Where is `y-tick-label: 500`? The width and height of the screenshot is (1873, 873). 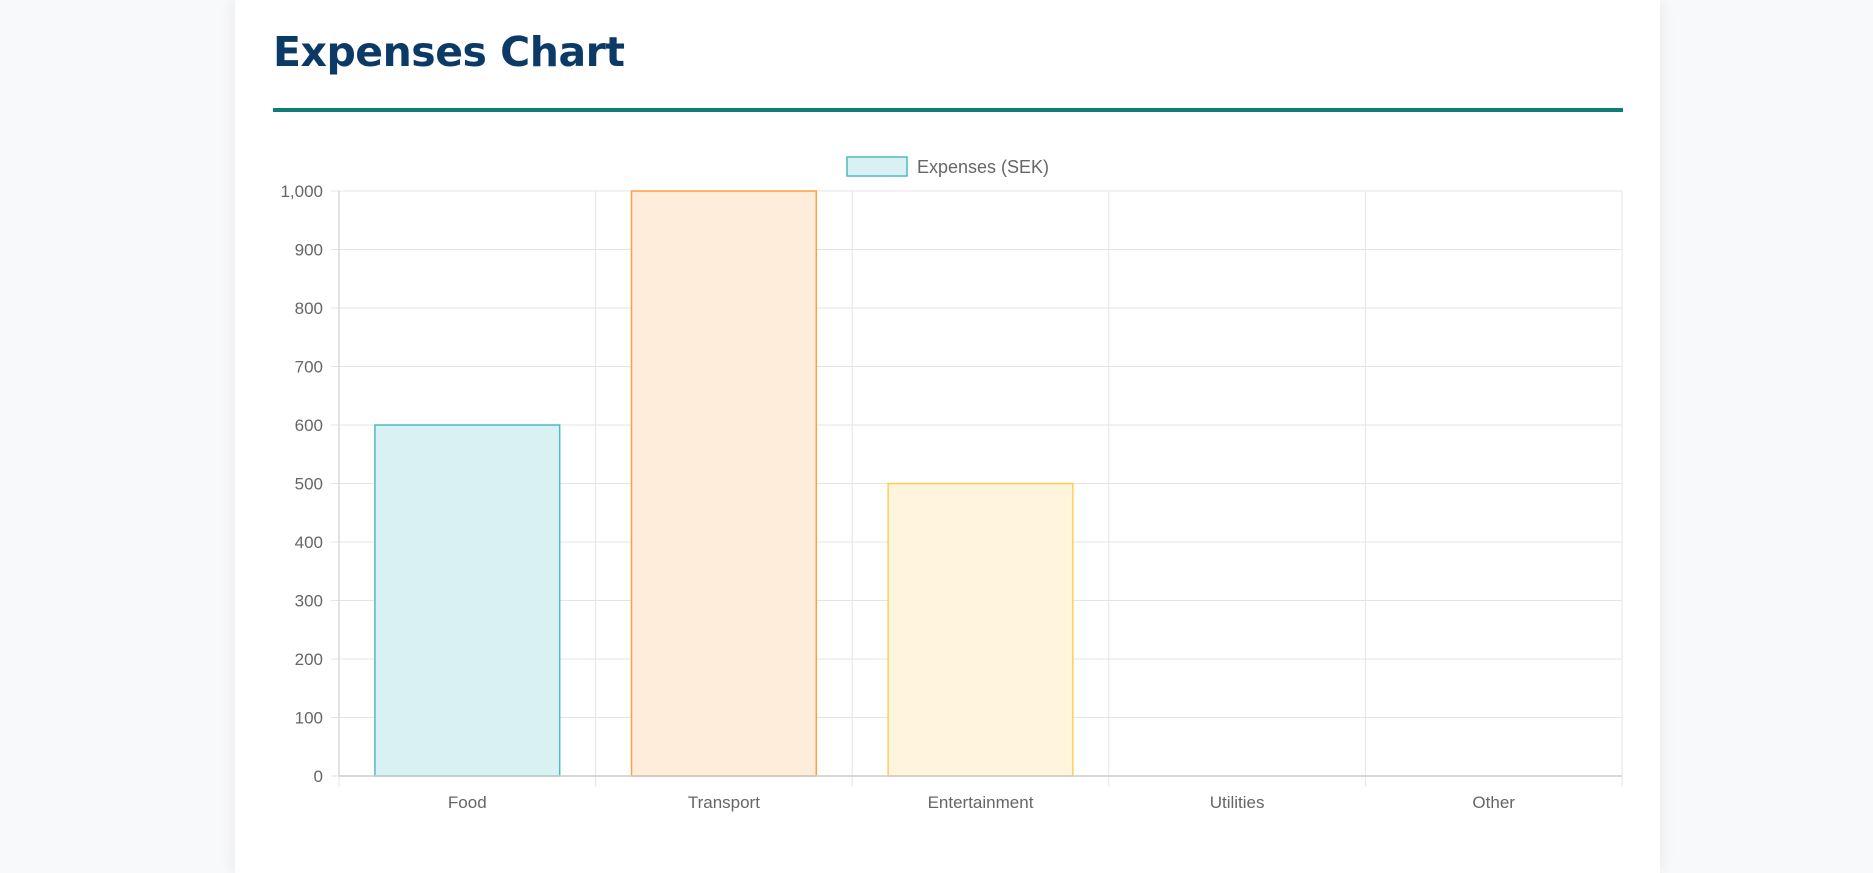
y-tick-label: 500 is located at coordinates (309, 484).